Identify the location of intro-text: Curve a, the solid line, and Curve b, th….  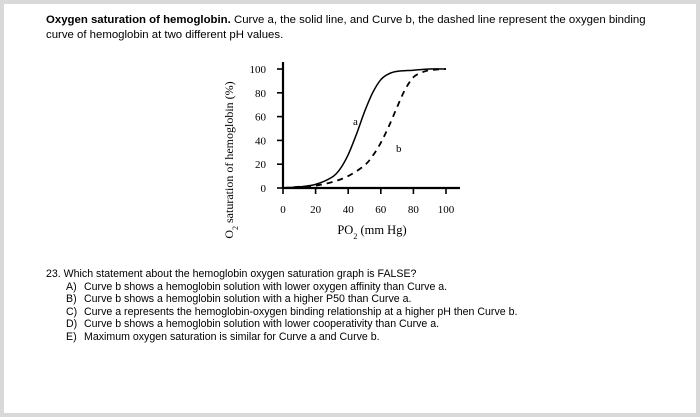
(346, 27).